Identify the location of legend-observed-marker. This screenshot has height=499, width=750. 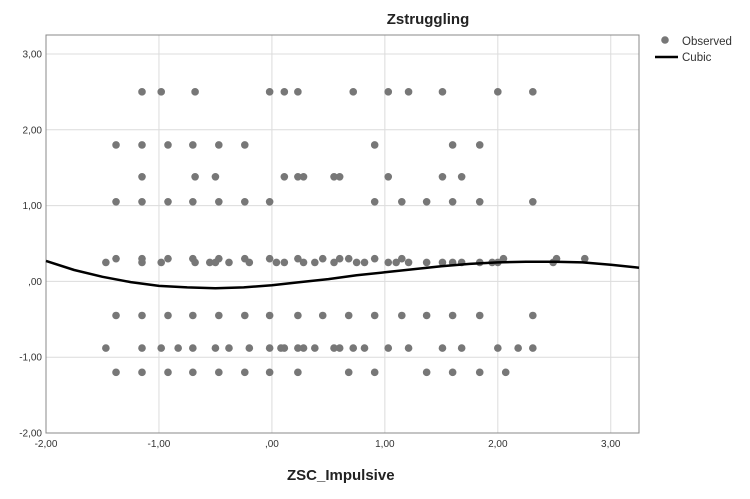
(665, 40).